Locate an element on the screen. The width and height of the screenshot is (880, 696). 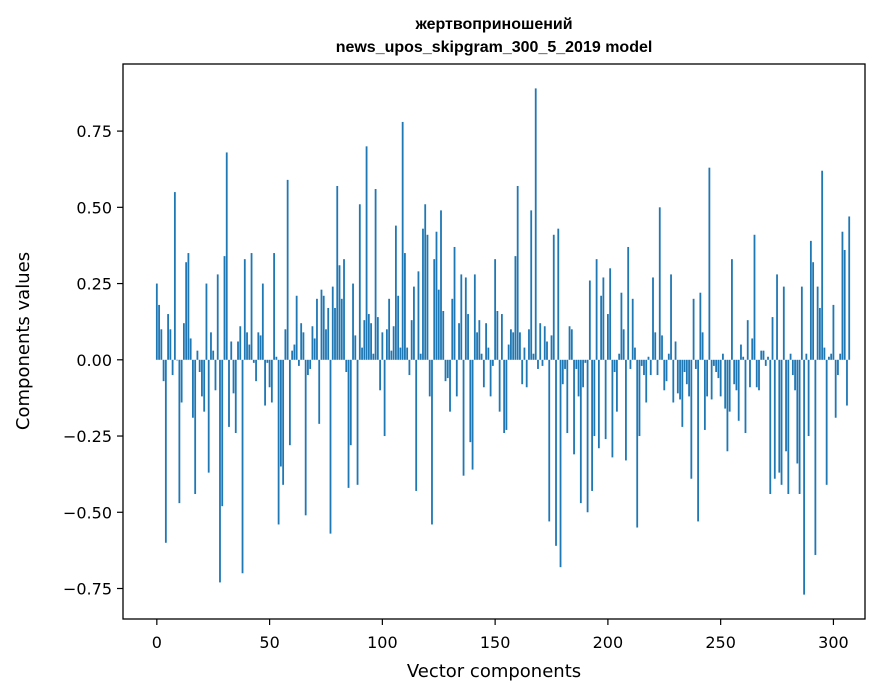
y-tick-label: −0.75 is located at coordinates (87, 589).